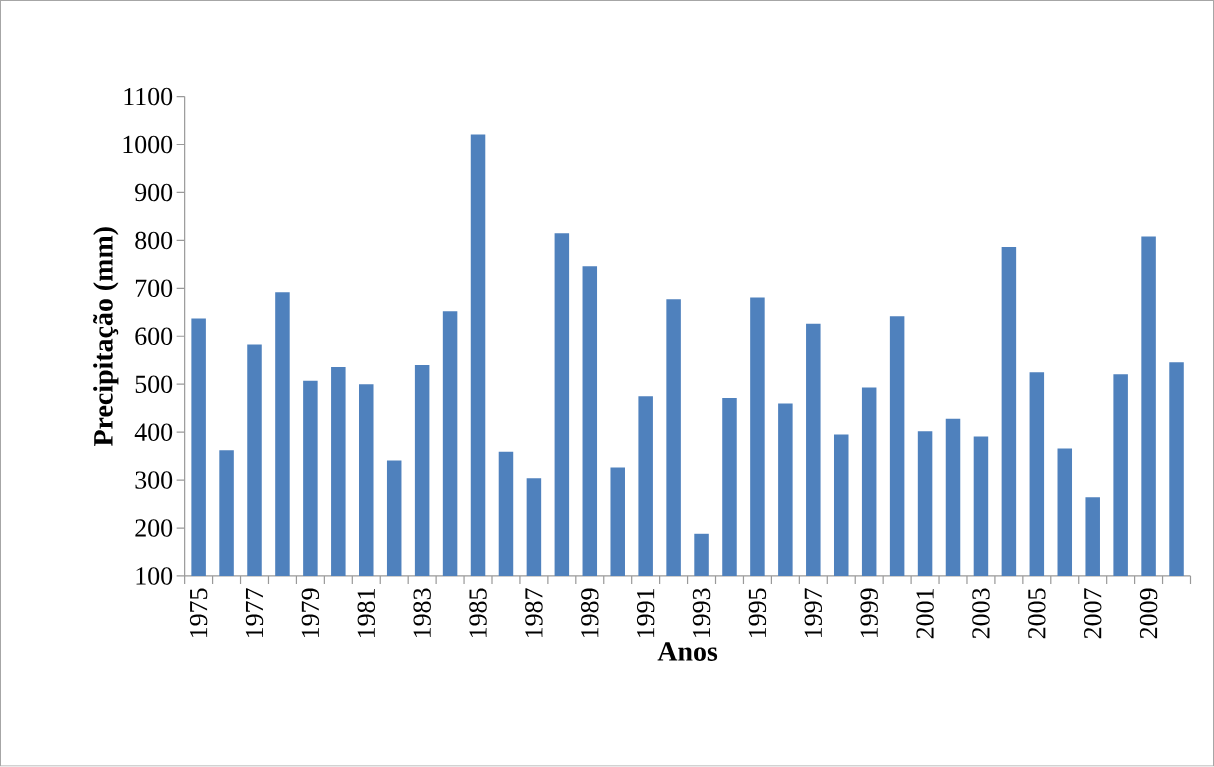  What do you see at coordinates (925, 614) in the screenshot?
I see `x-tick-label: 2001` at bounding box center [925, 614].